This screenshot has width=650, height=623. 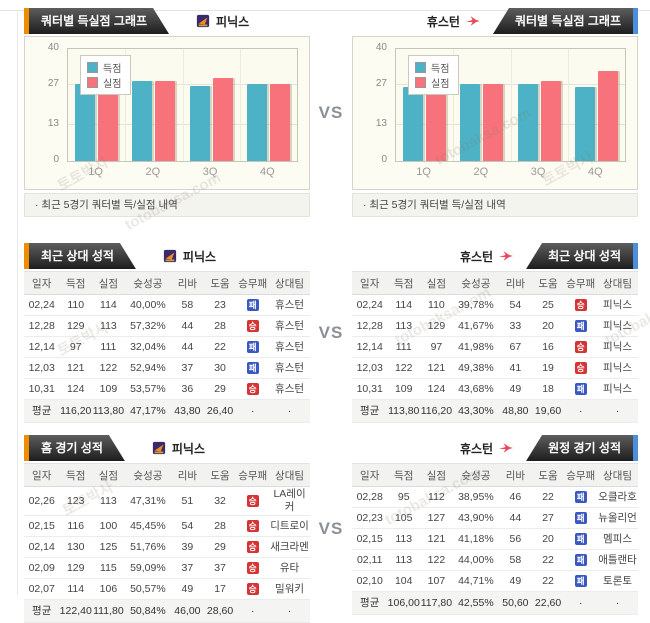 I want to click on bars-container, so click(x=182, y=105).